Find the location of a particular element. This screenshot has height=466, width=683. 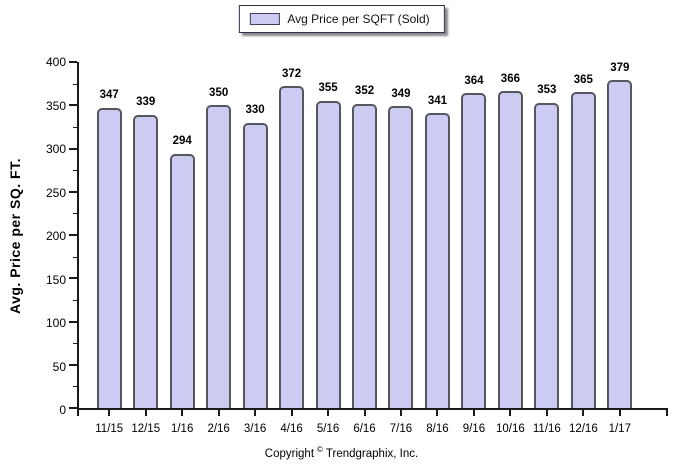

bar-value-label: 341 is located at coordinates (437, 100).